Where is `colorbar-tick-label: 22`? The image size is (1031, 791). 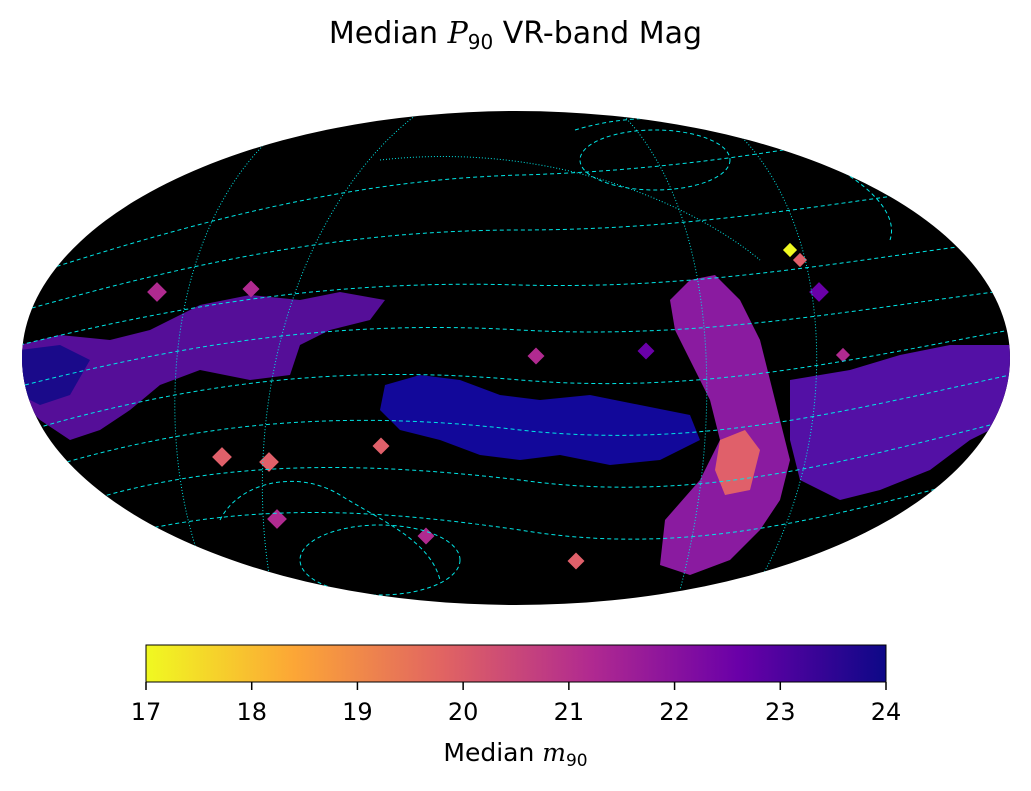 colorbar-tick-label: 22 is located at coordinates (674, 712).